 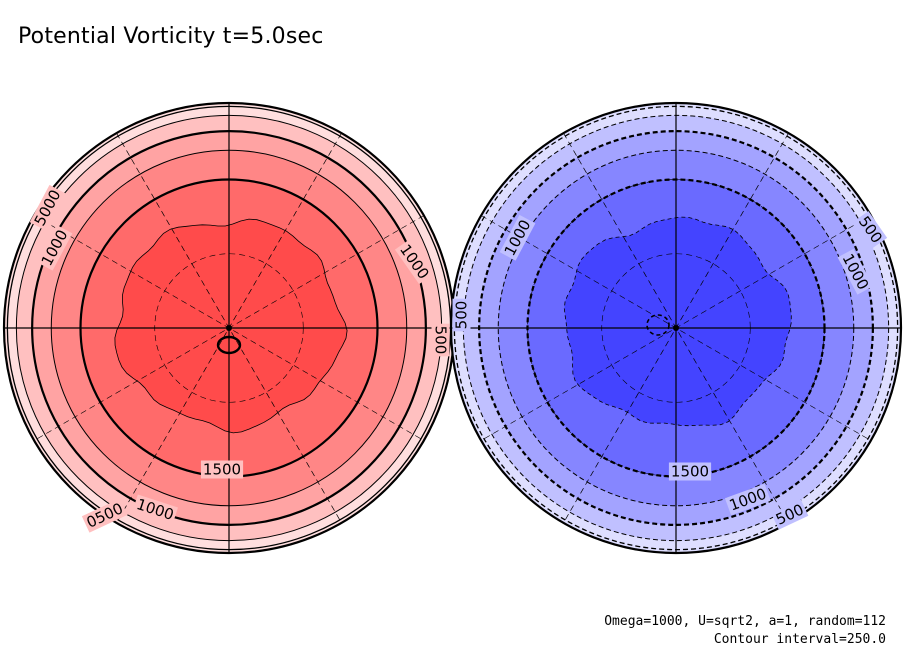 I want to click on inner-contour, so click(x=677, y=321).